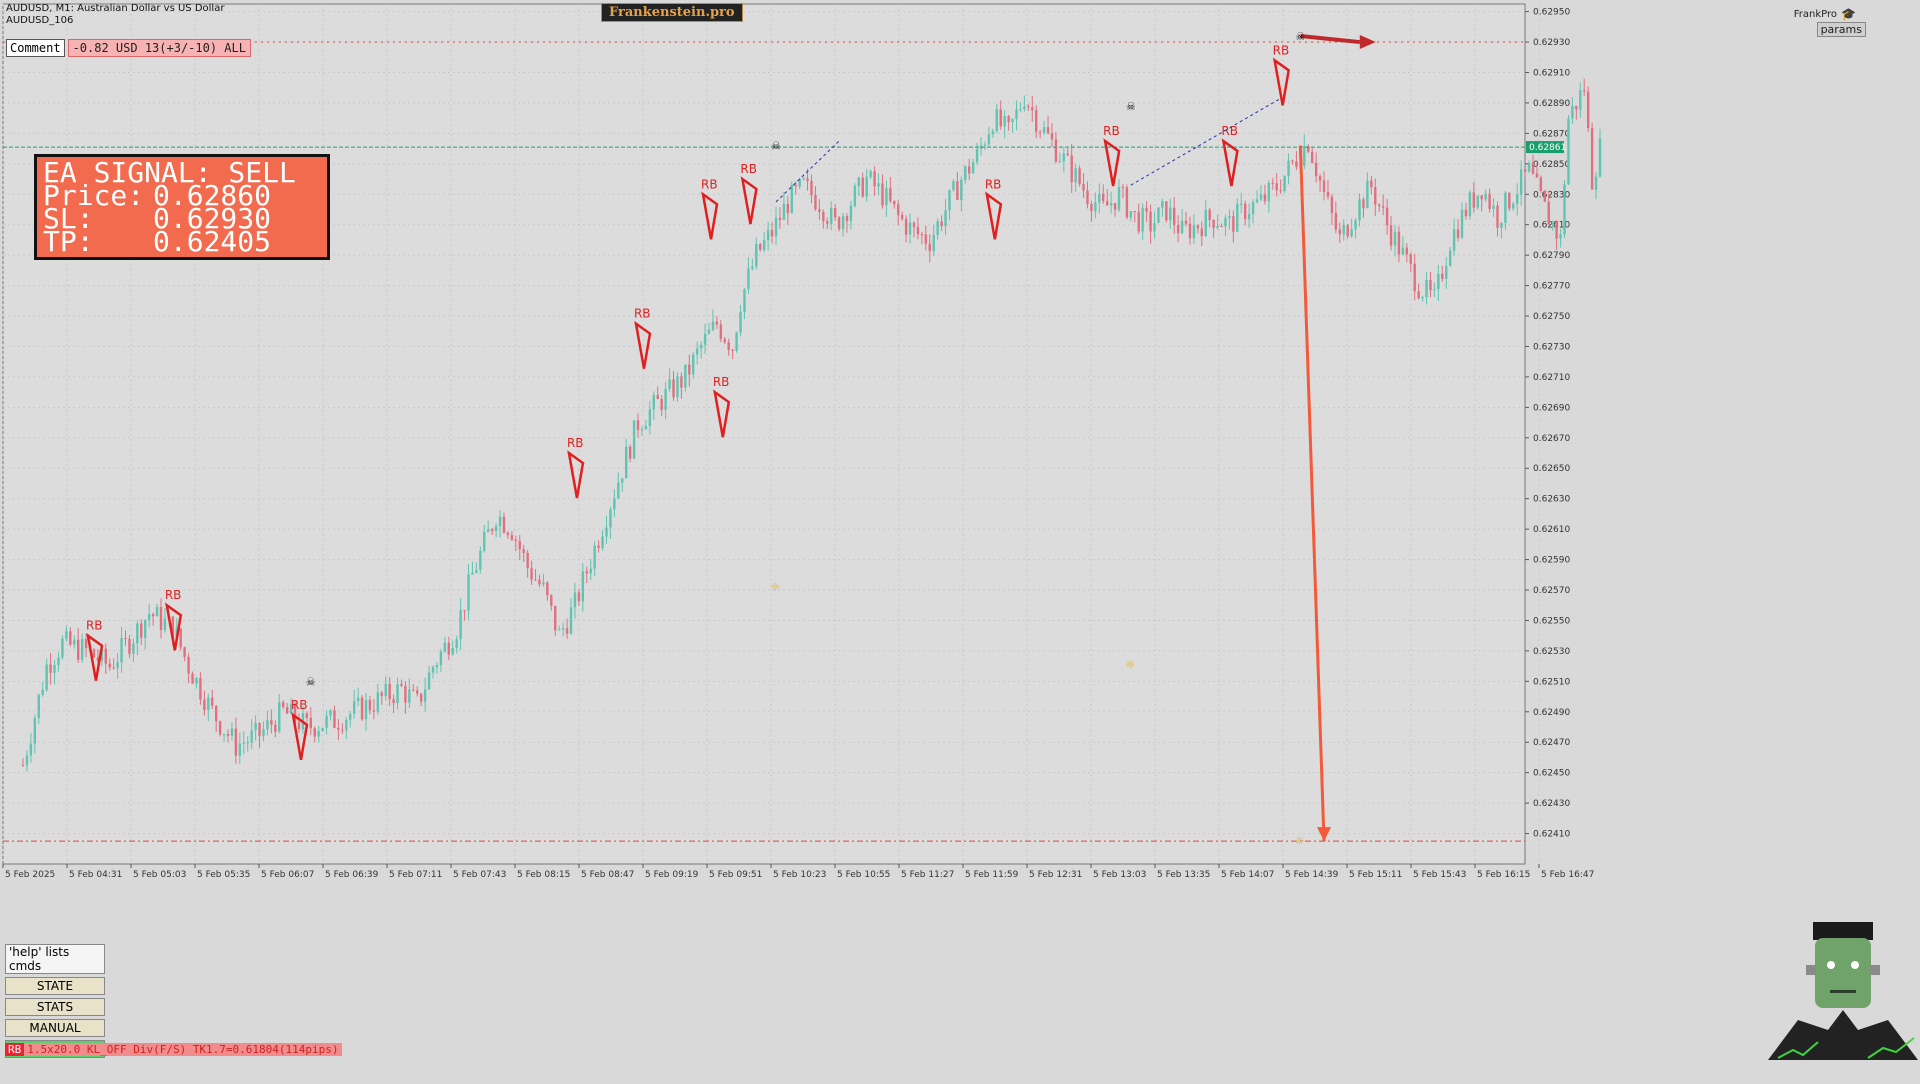 The height and width of the screenshot is (1084, 1920). I want to click on comment-value: -0.82 USD 13(+3/-10) ALL, so click(159, 48).